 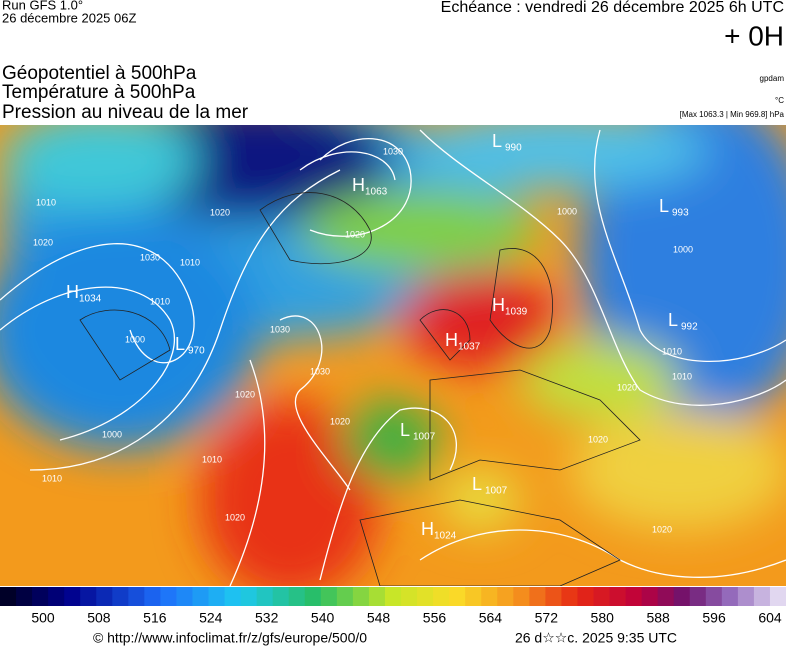 What do you see at coordinates (513, 148) in the screenshot?
I see `center-pressure: 990` at bounding box center [513, 148].